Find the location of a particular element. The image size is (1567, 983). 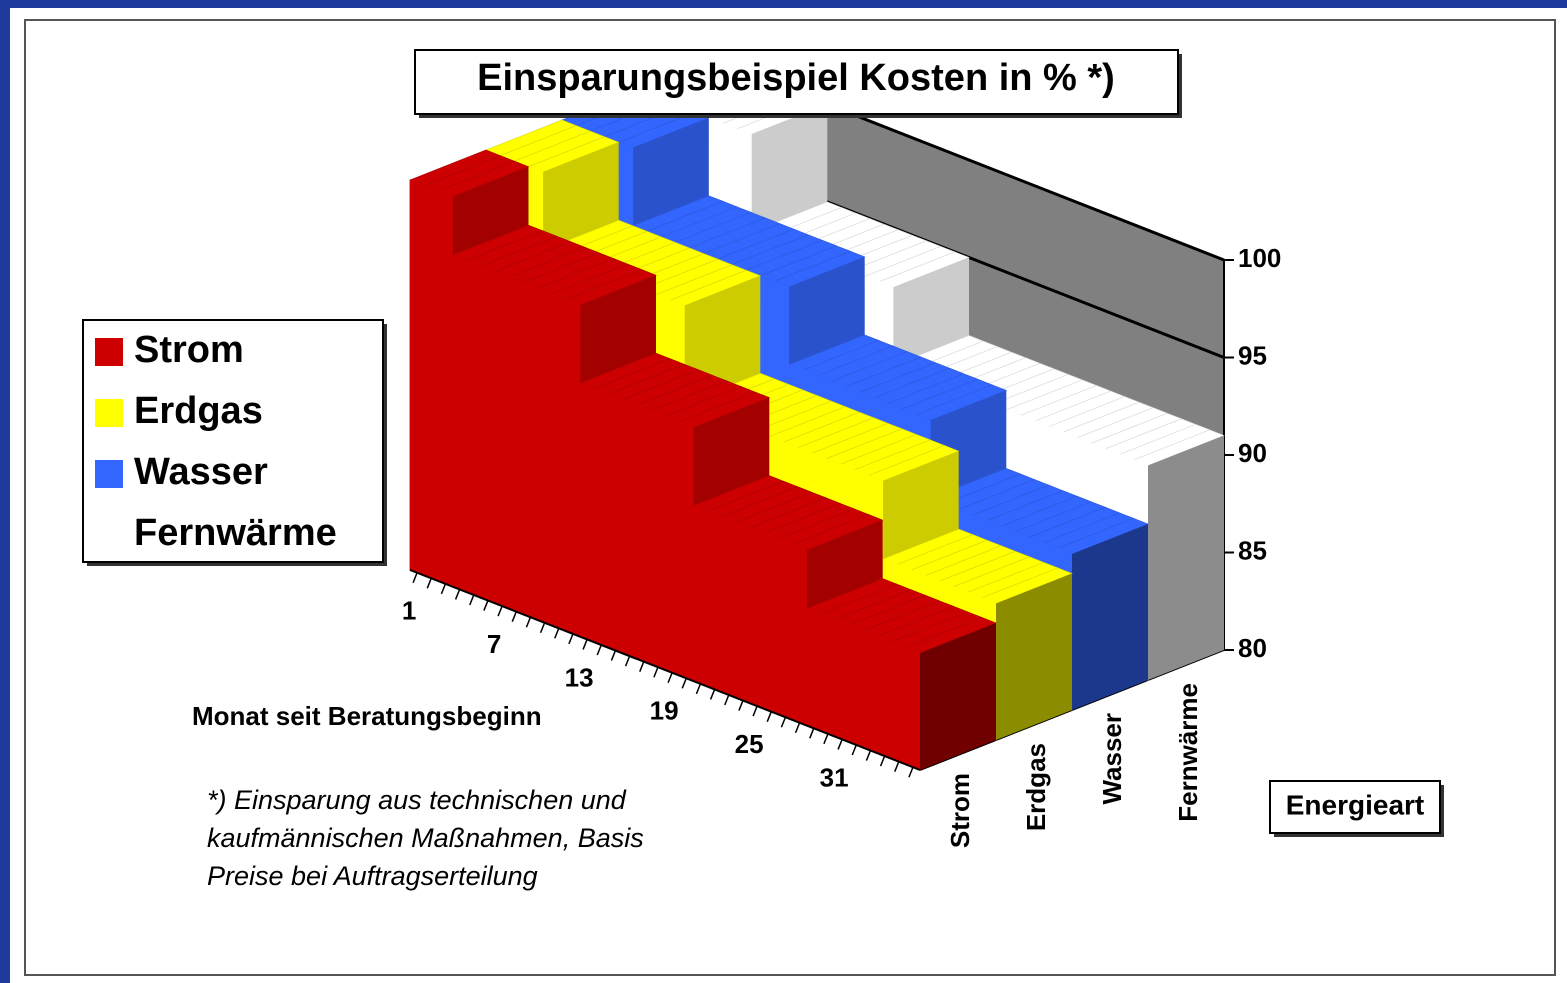

x-axis is located at coordinates (665, 670).